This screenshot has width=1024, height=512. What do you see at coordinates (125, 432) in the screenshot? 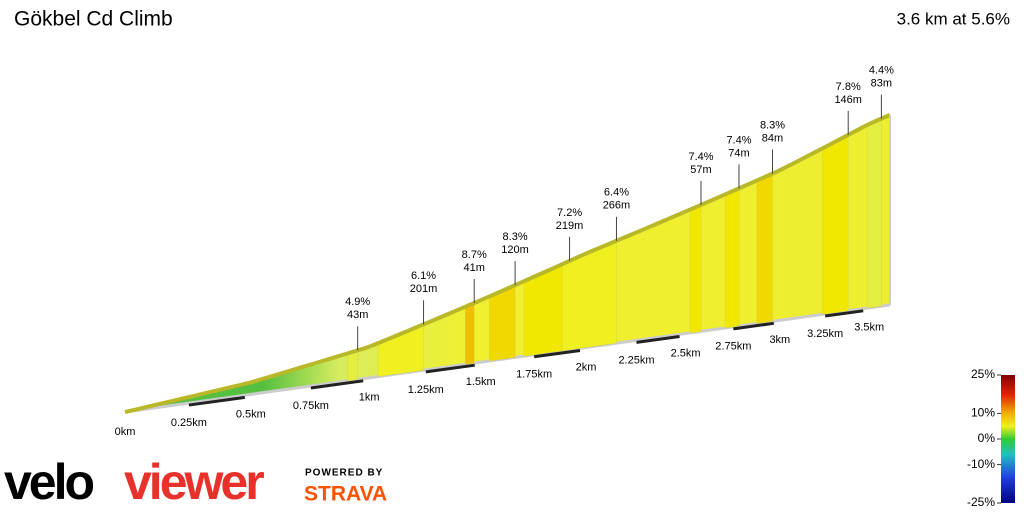
I see `x-tick-label: 0km` at bounding box center [125, 432].